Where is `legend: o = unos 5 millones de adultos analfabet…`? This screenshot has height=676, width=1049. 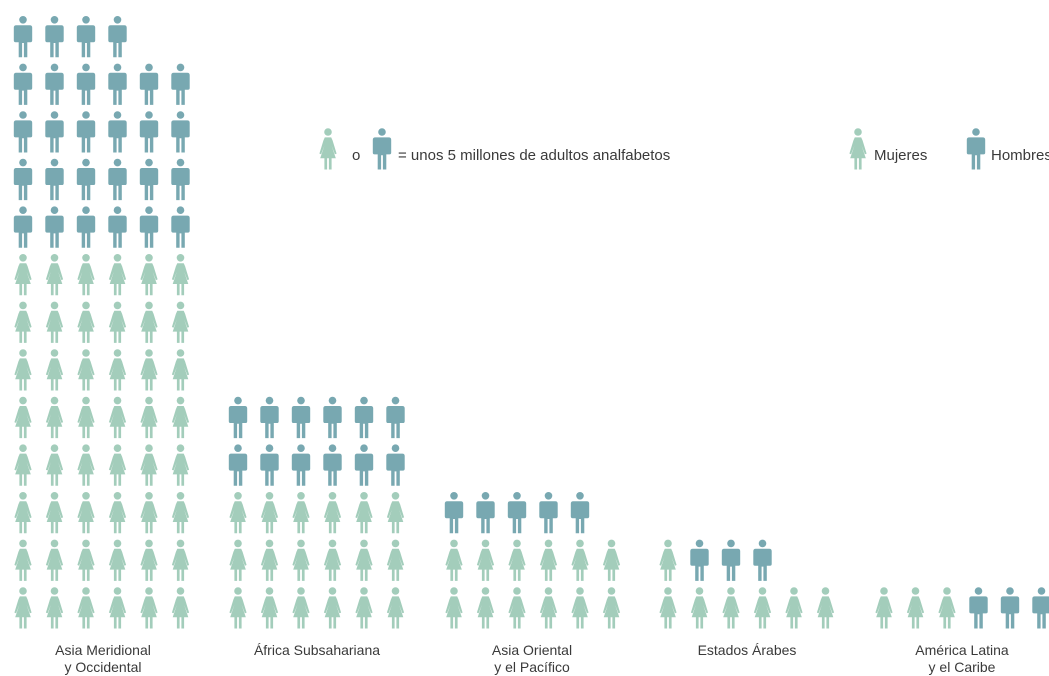
legend: o = unos 5 millones de adultos analfabet… is located at coordinates (684, 149).